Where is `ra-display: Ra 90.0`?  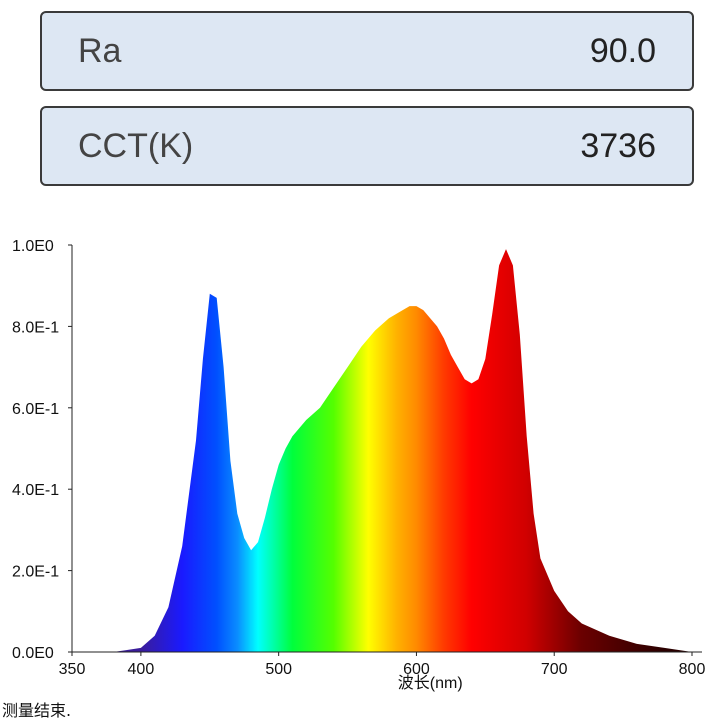 ra-display: Ra 90.0 is located at coordinates (367, 51).